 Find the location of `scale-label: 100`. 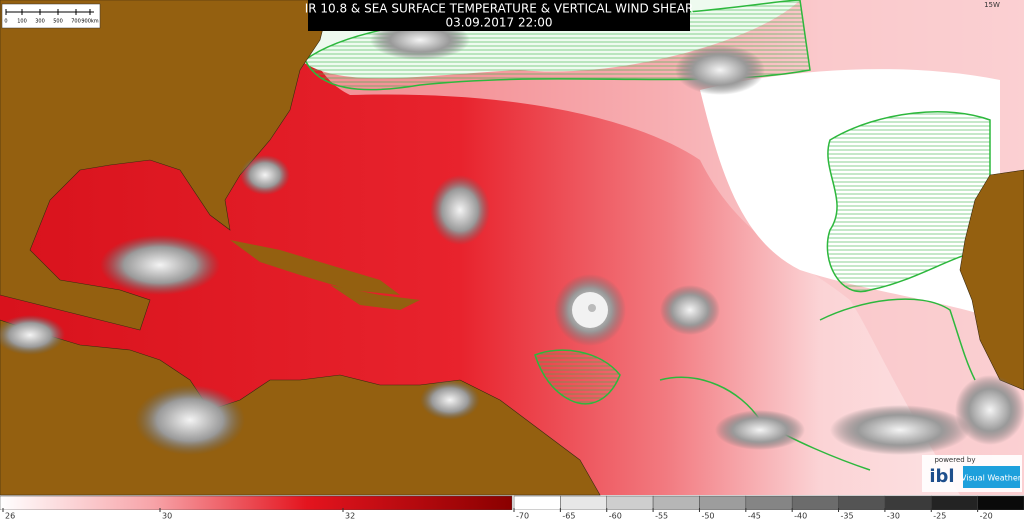

scale-label: 100 is located at coordinates (22, 22).